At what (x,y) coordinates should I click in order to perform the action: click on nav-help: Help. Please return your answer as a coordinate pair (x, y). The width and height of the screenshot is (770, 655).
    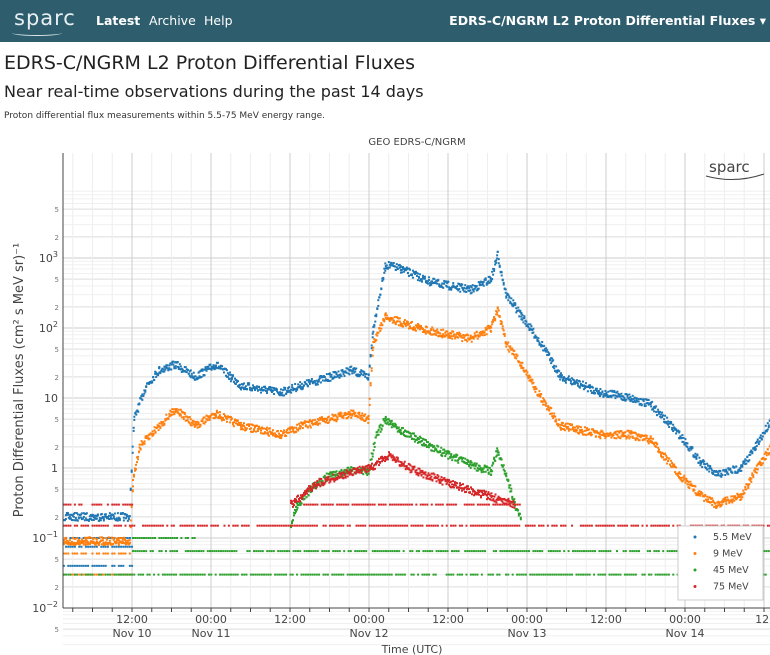
    Looking at the image, I should click on (218, 20).